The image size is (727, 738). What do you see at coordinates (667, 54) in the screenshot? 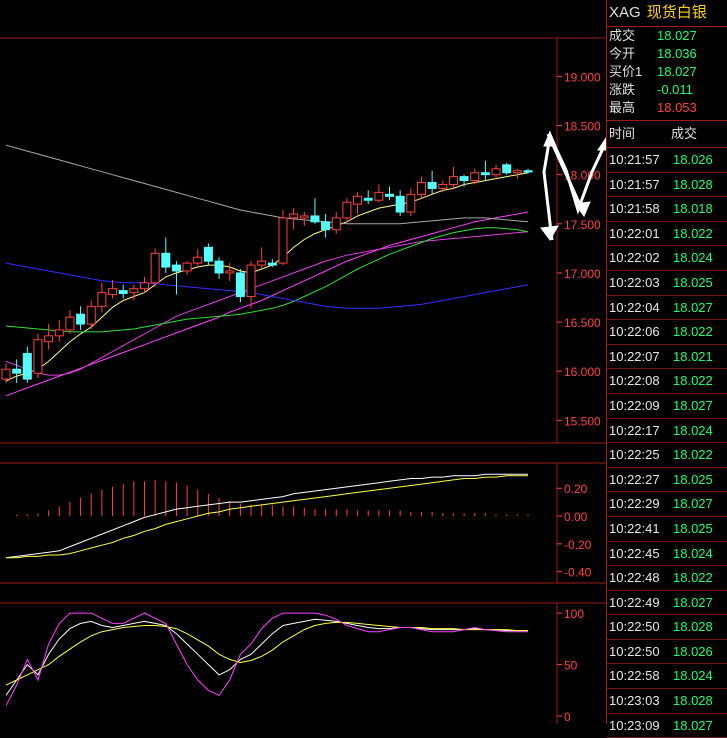
I see `quote-row: 今开 18.036` at bounding box center [667, 54].